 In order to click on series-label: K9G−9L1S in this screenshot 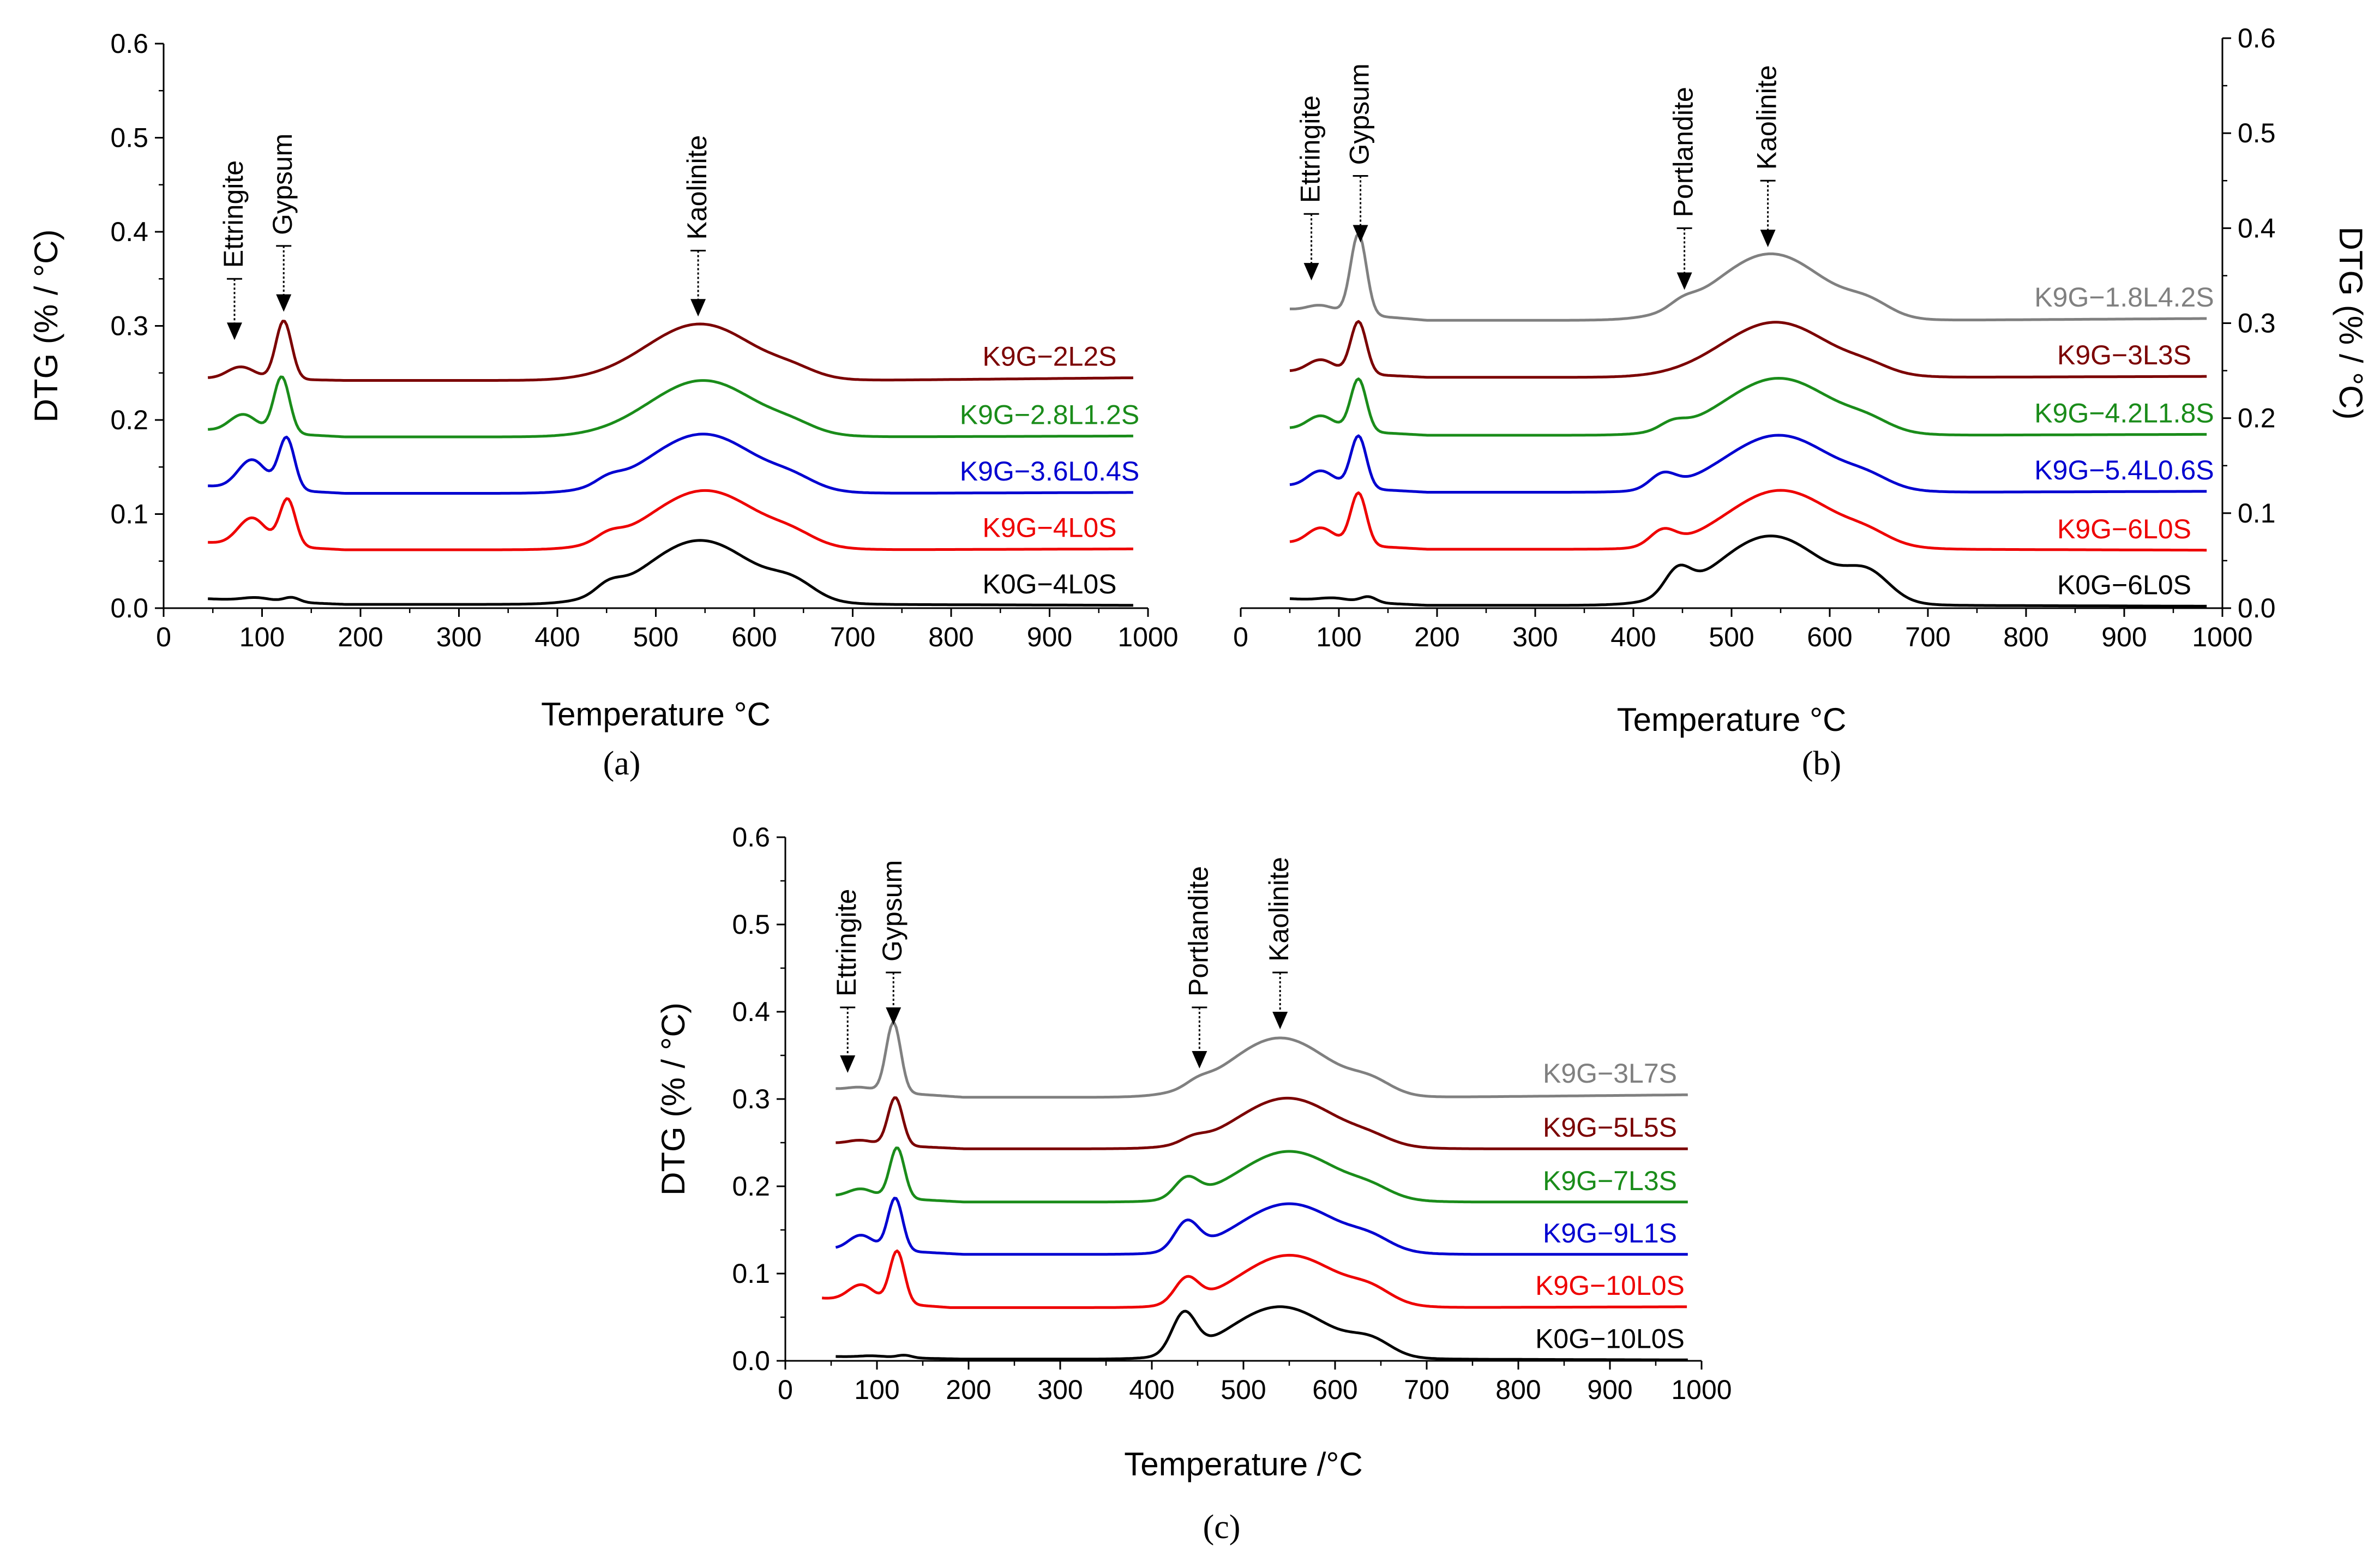, I will do `click(1610, 1233)`.